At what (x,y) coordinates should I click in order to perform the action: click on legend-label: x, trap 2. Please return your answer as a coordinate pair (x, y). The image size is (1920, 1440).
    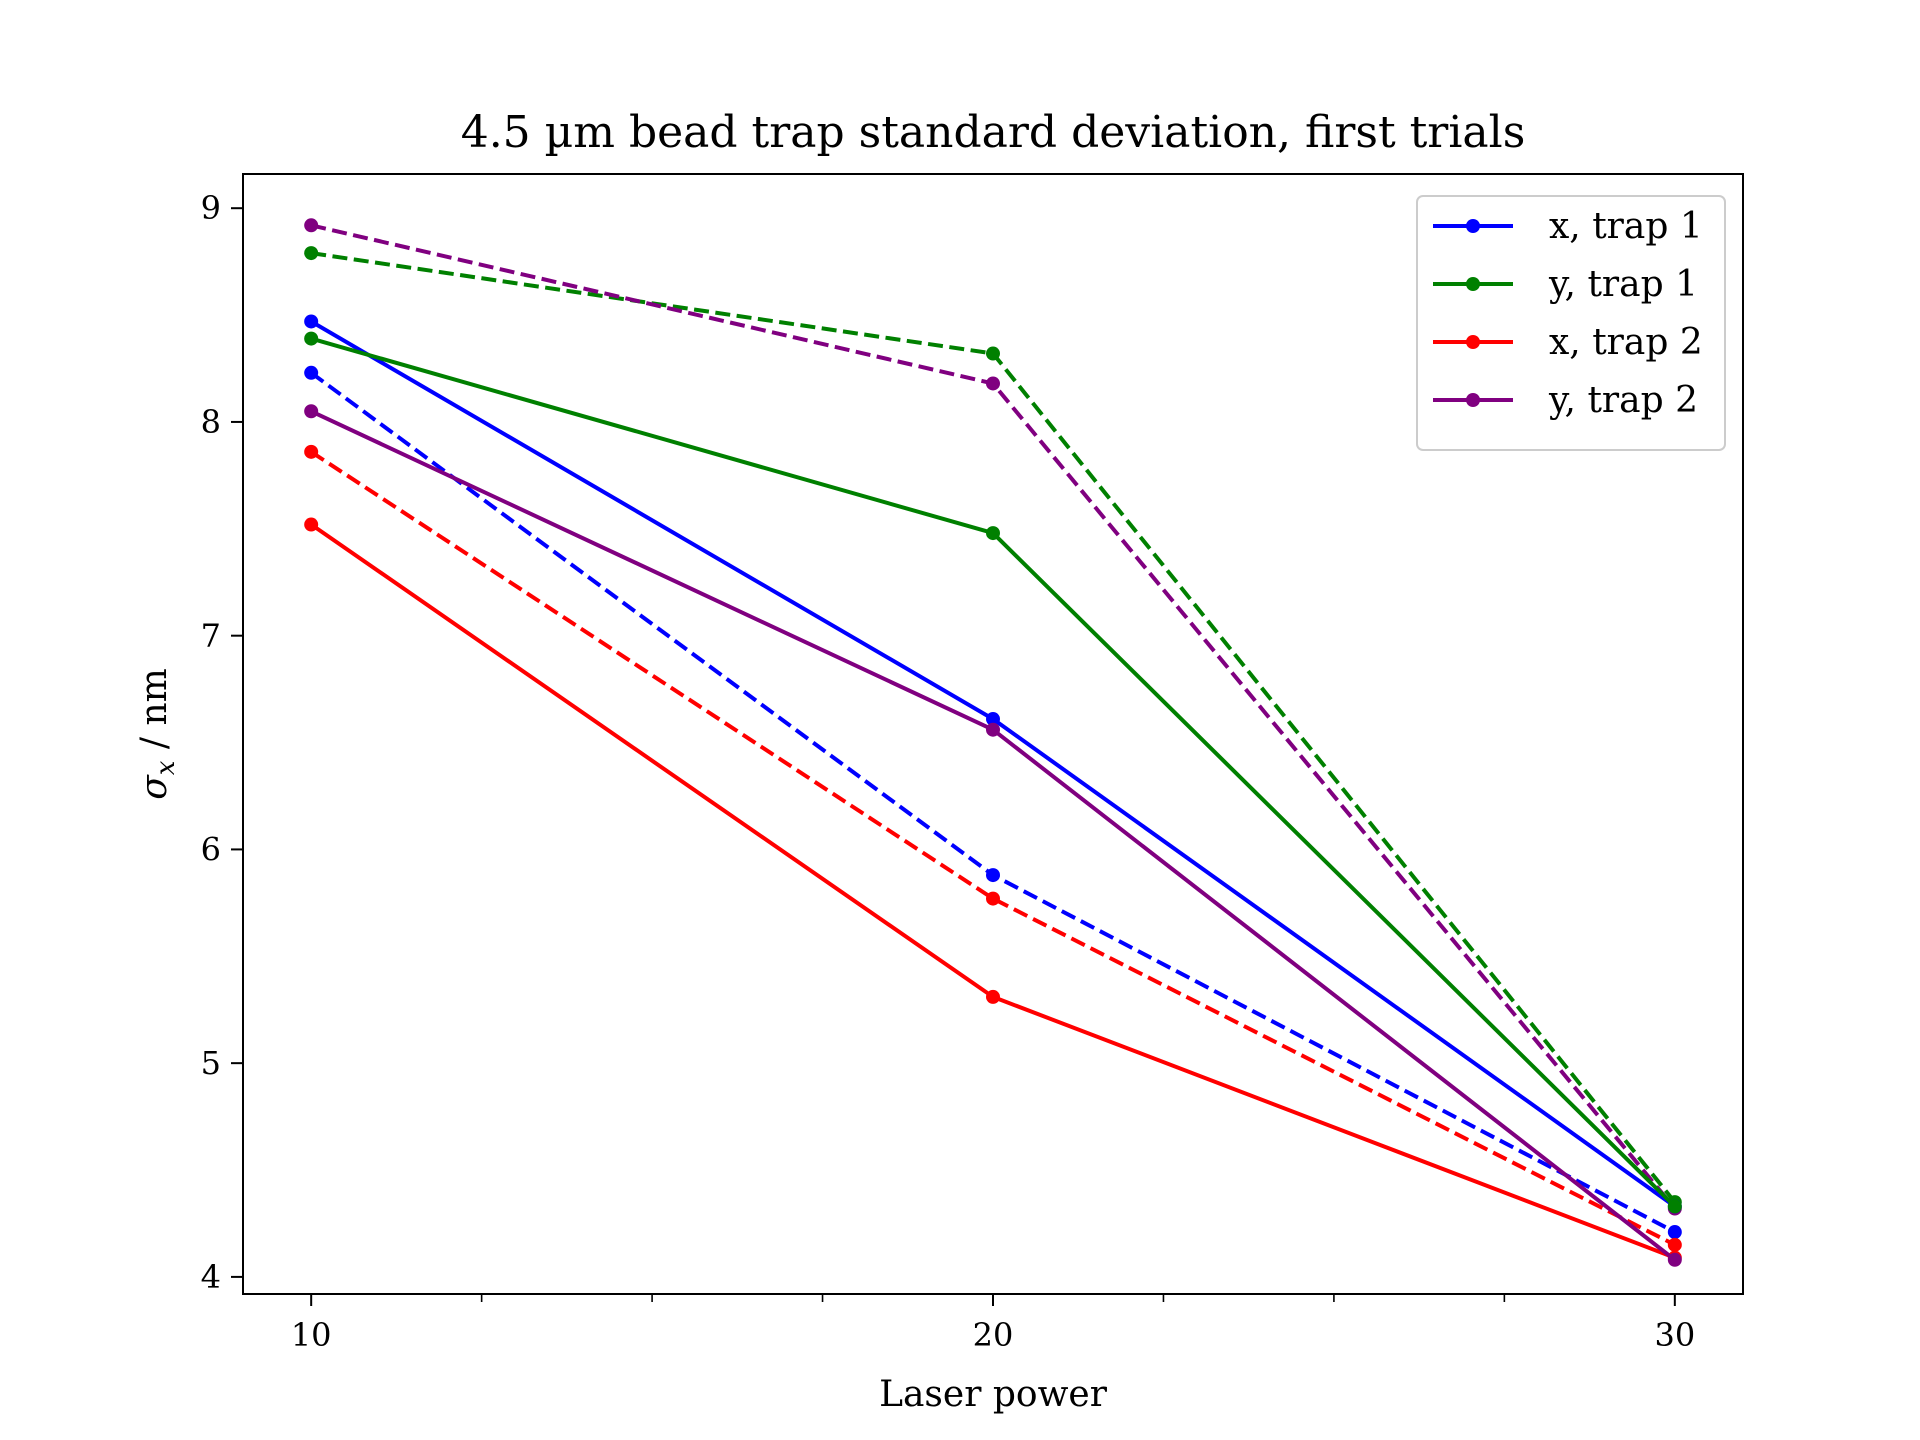
    Looking at the image, I should click on (1626, 342).